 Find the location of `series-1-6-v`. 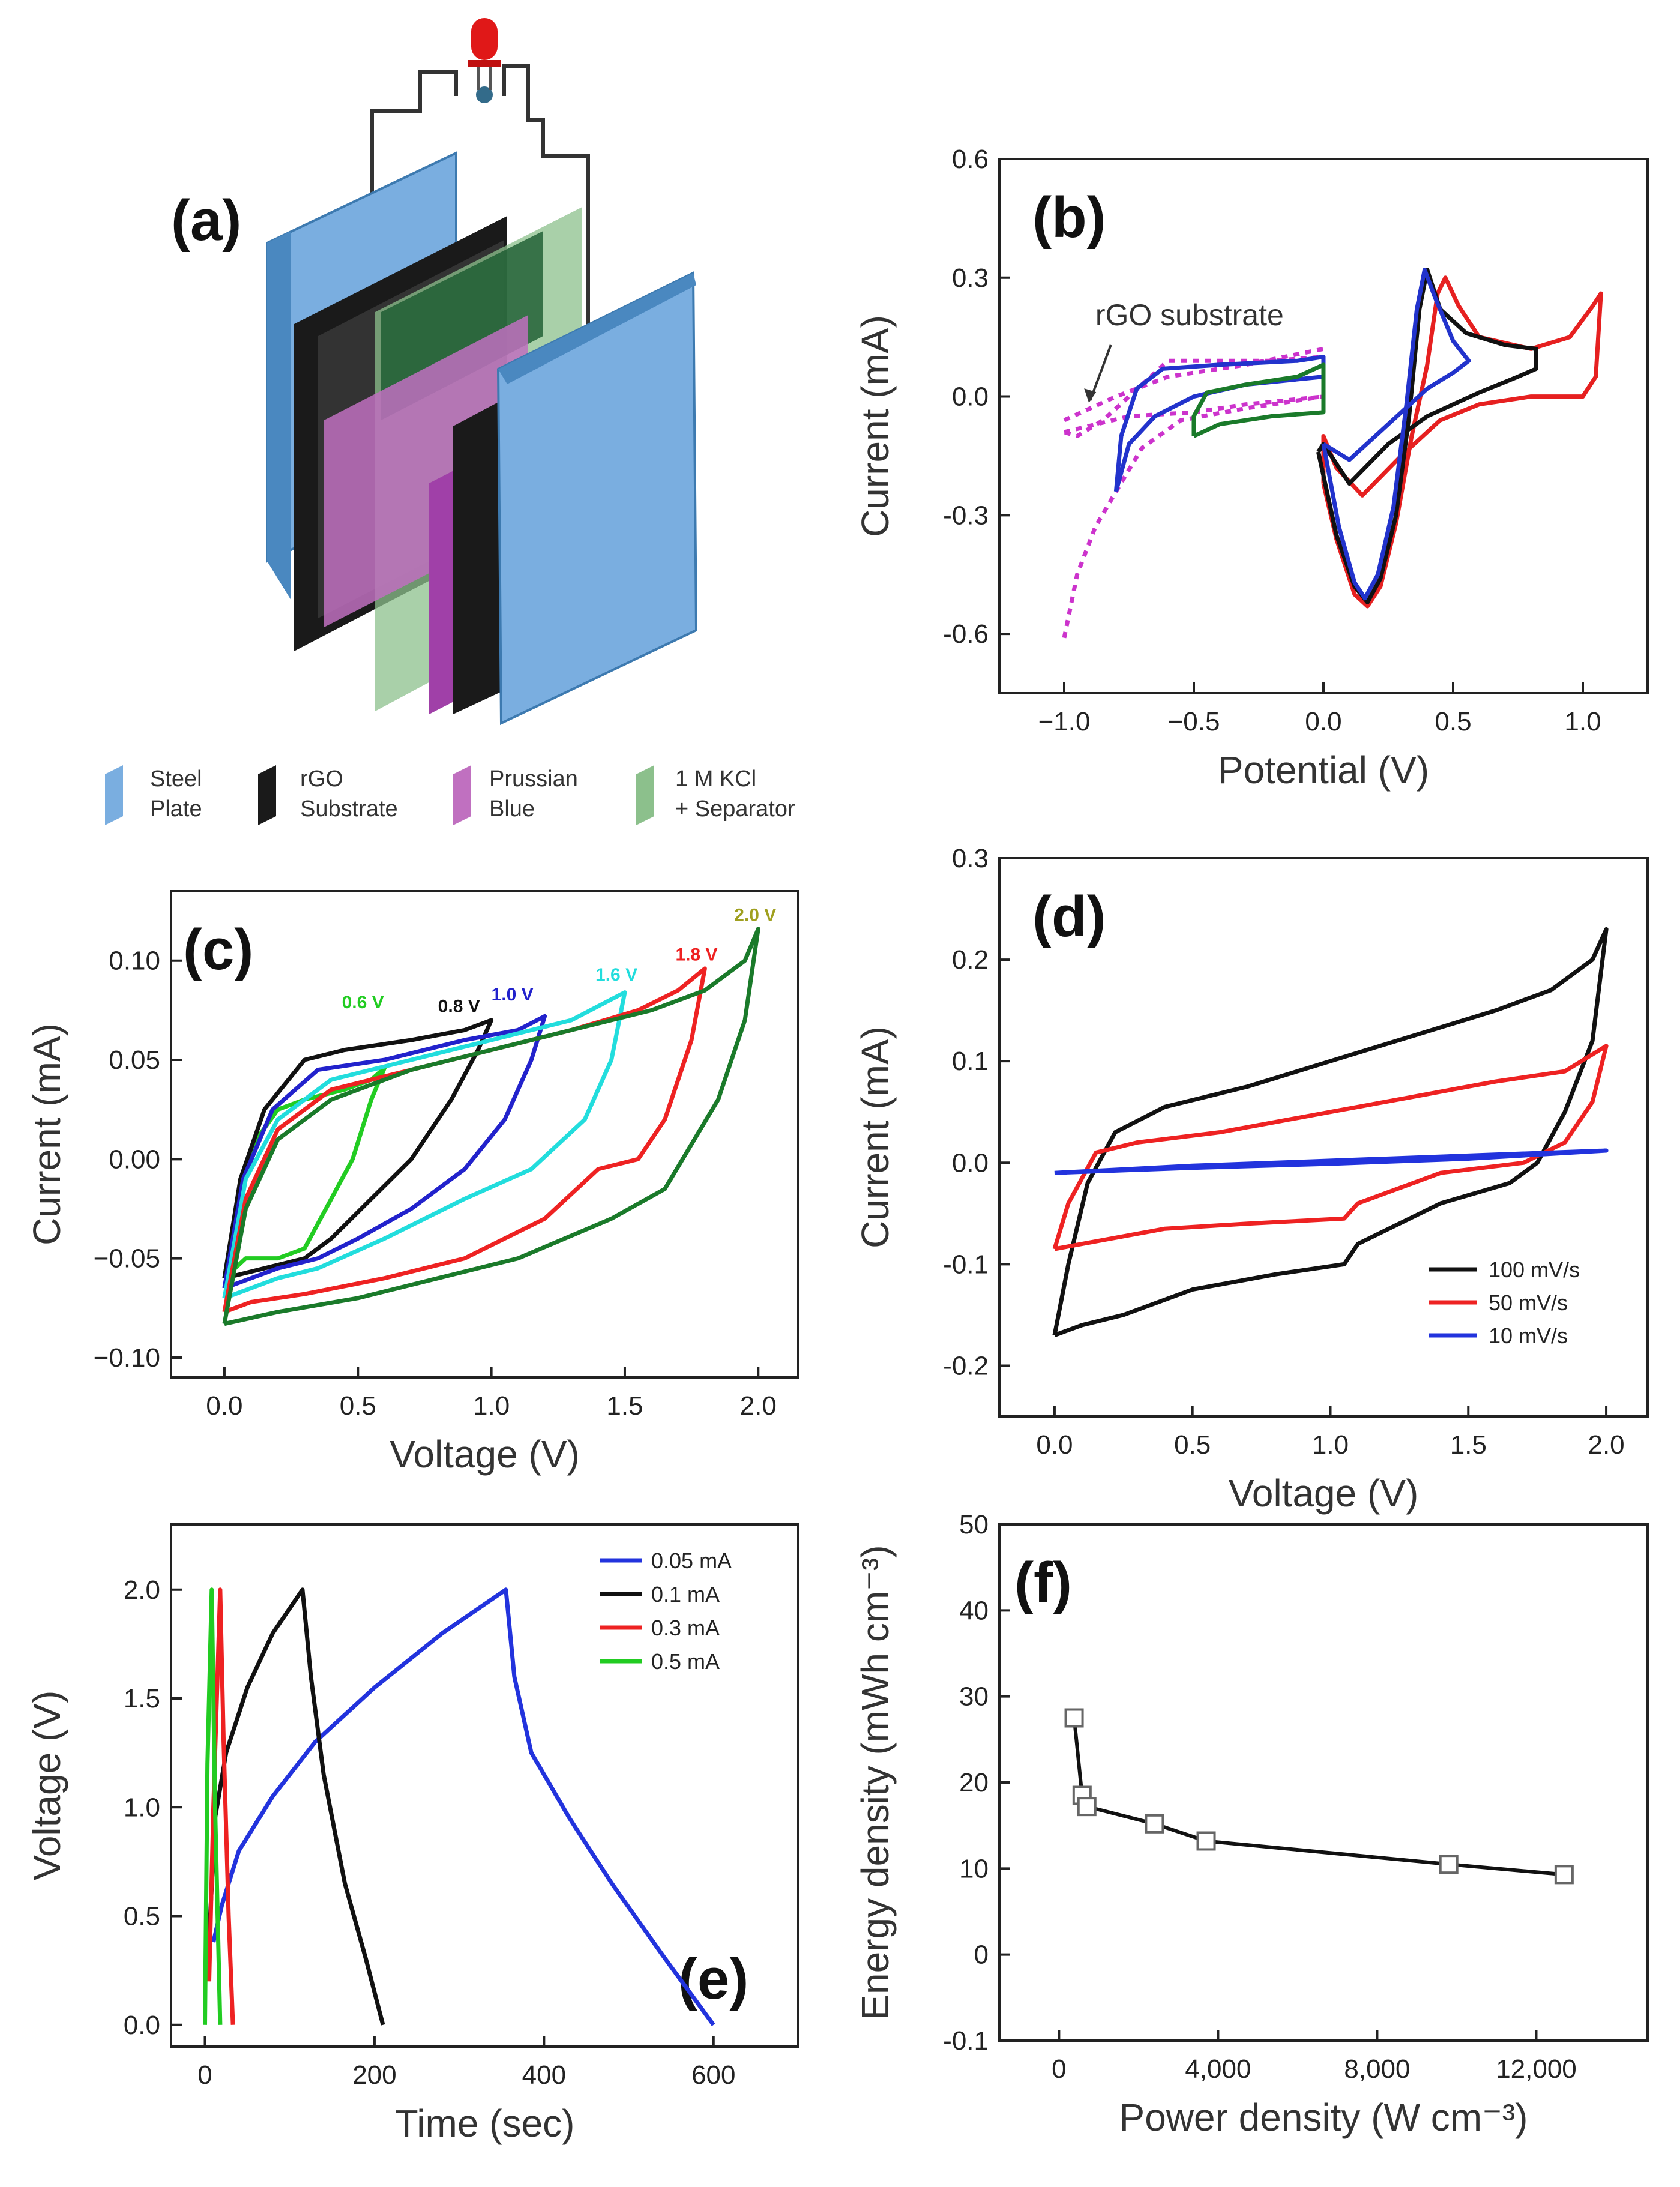

series-1-6-v is located at coordinates (425, 1145).